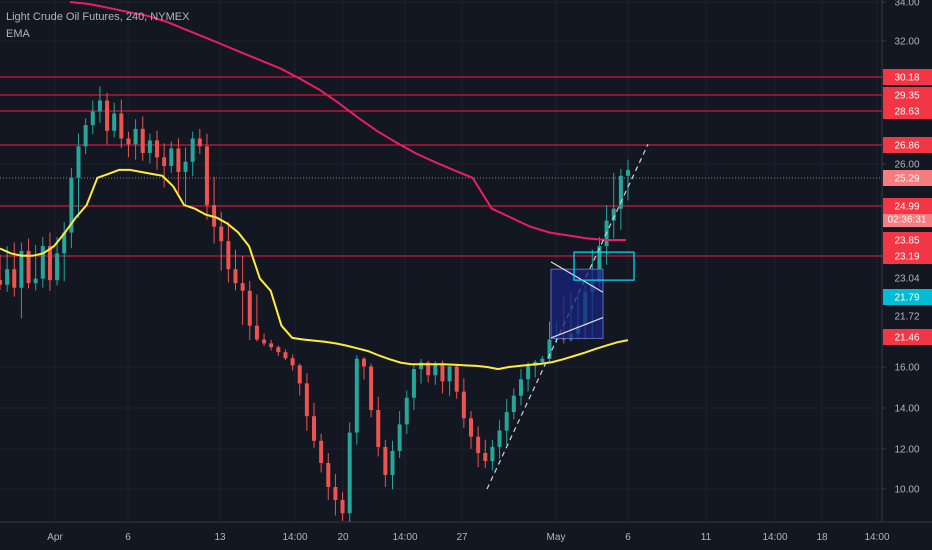 The height and width of the screenshot is (550, 932). What do you see at coordinates (906, 241) in the screenshot?
I see `price-level-label: 23.85` at bounding box center [906, 241].